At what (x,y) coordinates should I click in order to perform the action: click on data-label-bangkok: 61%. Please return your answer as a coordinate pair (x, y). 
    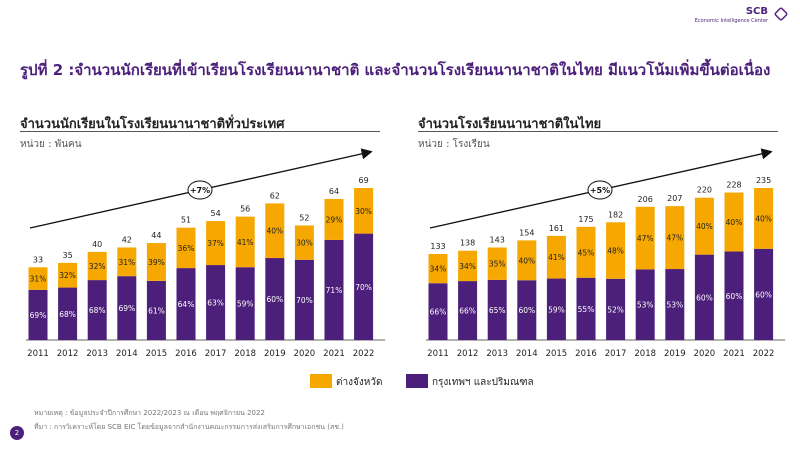
    Looking at the image, I should click on (156, 310).